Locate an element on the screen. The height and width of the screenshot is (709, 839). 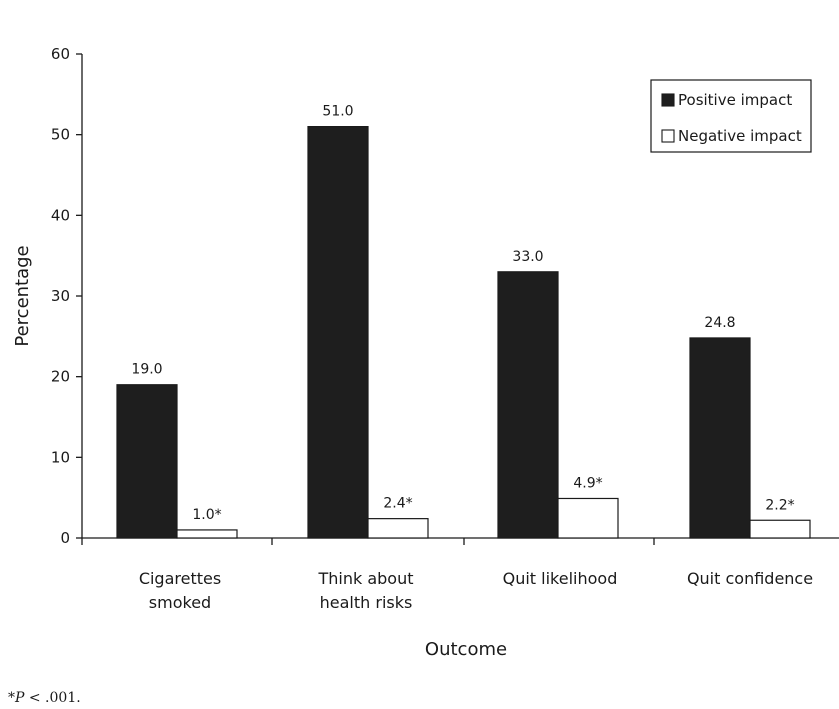
data-label: 1.0* is located at coordinates (206, 515).